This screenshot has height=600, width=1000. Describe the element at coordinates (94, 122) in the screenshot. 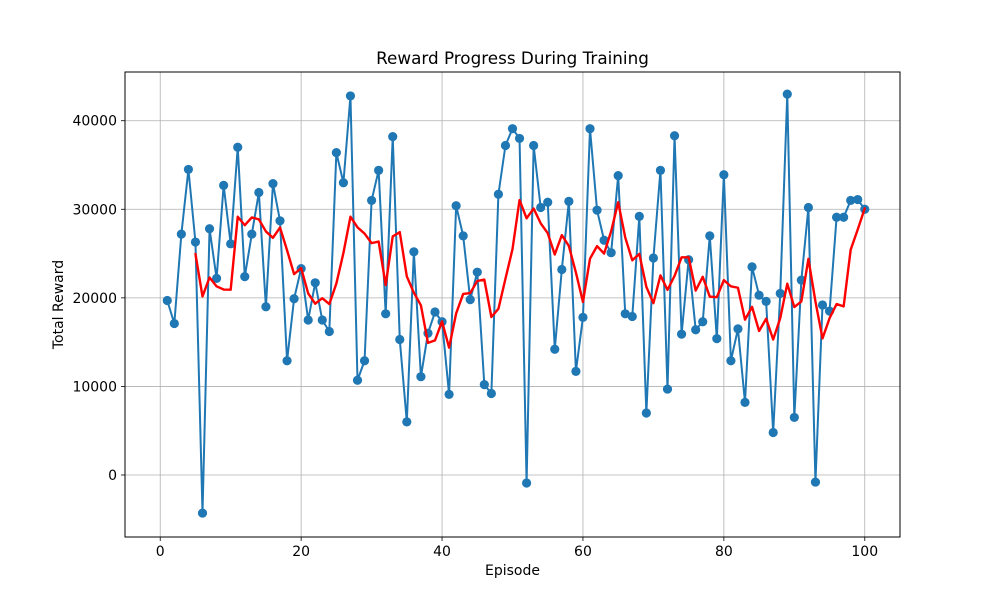

I see `y-tick-label: 40000` at that location.